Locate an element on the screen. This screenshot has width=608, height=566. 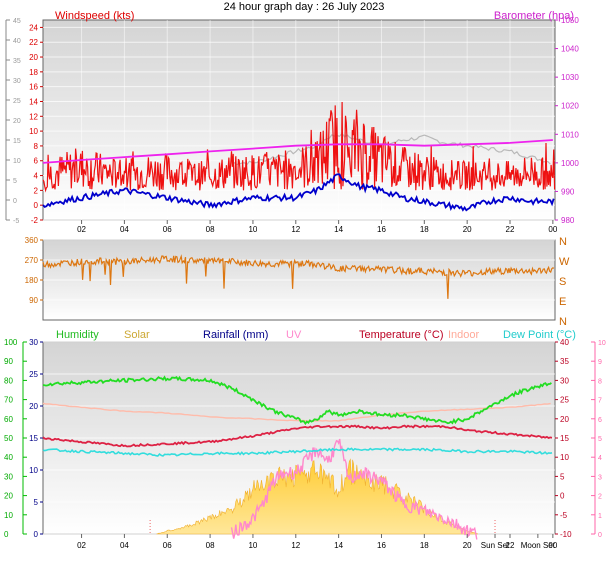
uv-axis-ticks: 0 1 2 3 4 5 6 7 8 9 10 is located at coordinates (598, 439).